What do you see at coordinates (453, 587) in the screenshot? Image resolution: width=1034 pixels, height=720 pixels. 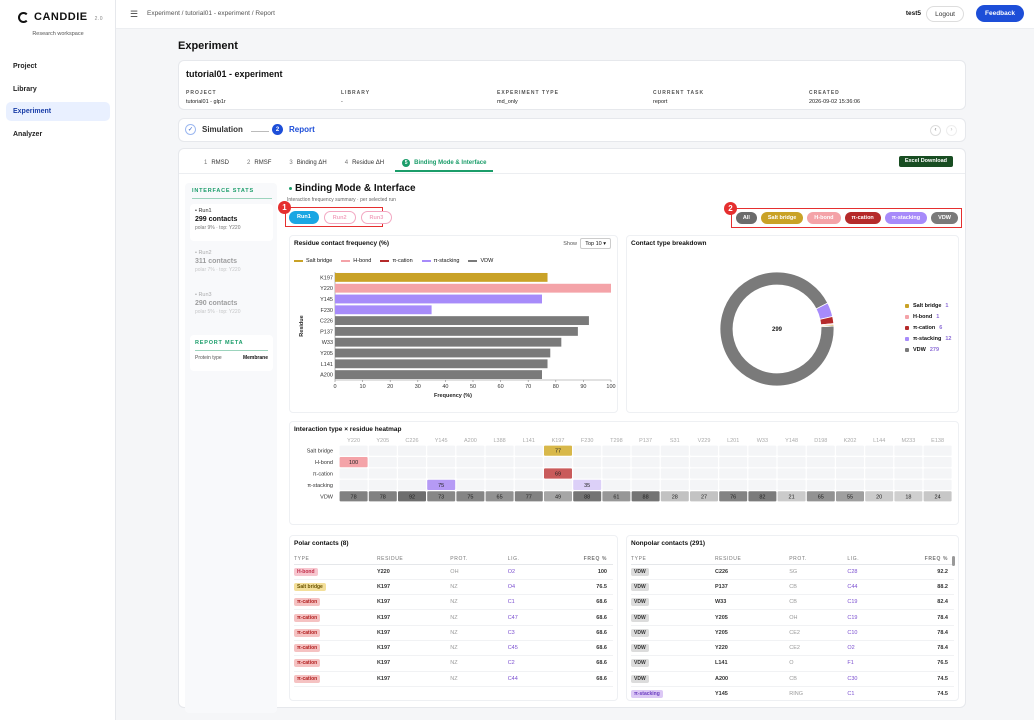 I see `table-row: Salt bridge K197 NZ O4 76.5` at bounding box center [453, 587].